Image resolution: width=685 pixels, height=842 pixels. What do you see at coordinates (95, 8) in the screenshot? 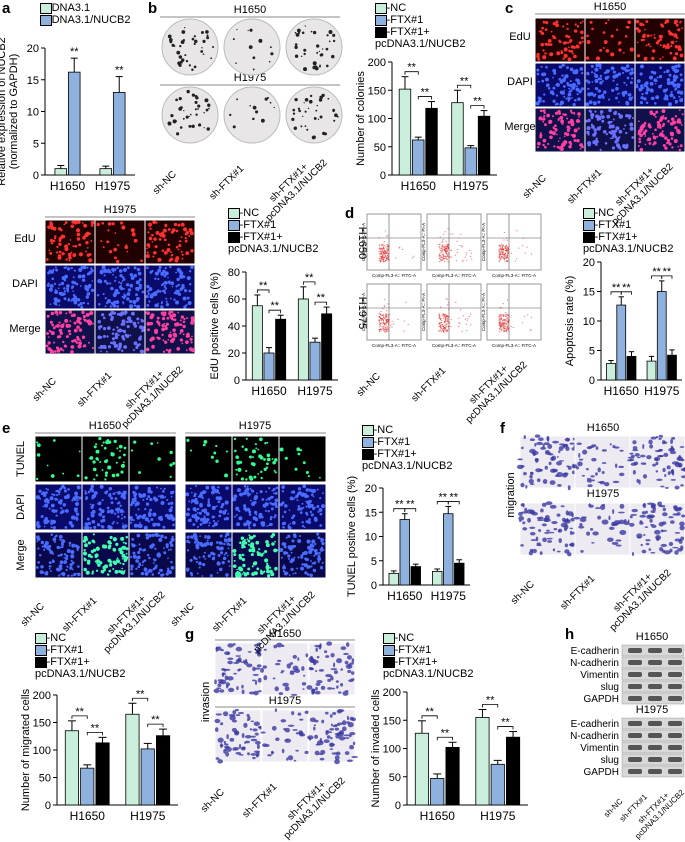
I see `legend-entry: pcDNA3.1` at bounding box center [95, 8].